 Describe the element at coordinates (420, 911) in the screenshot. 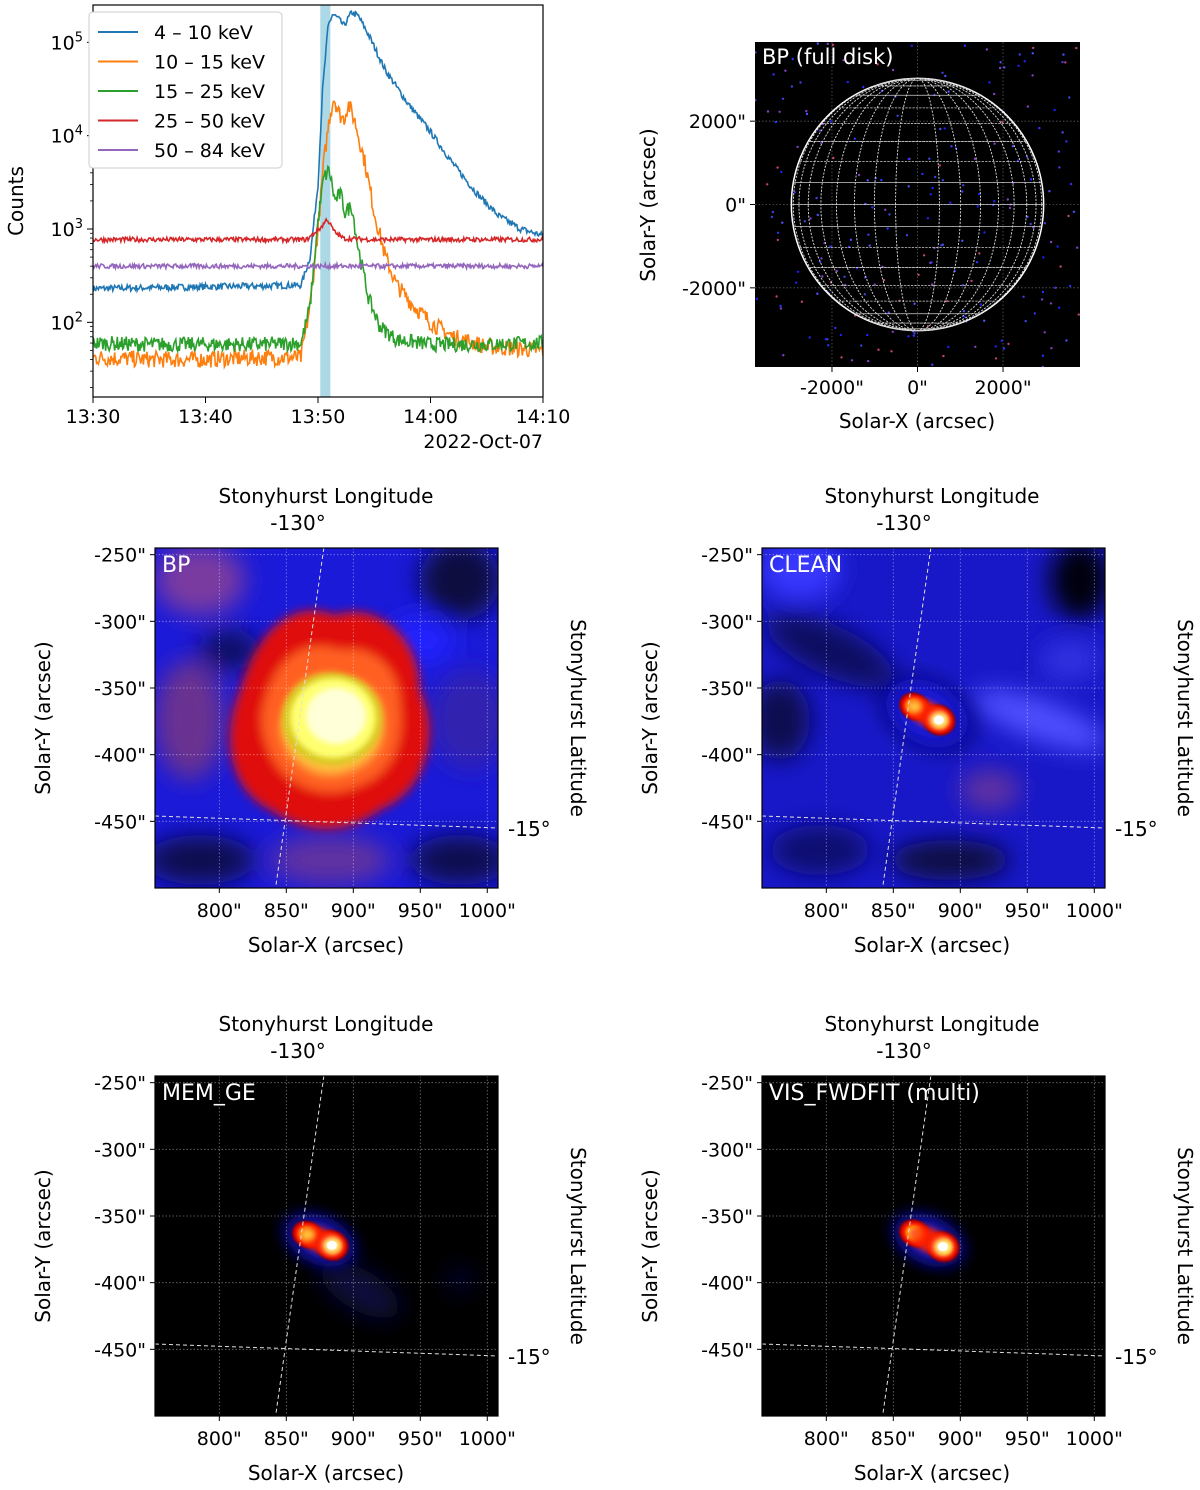

I see `x-tick-label: 950"` at that location.